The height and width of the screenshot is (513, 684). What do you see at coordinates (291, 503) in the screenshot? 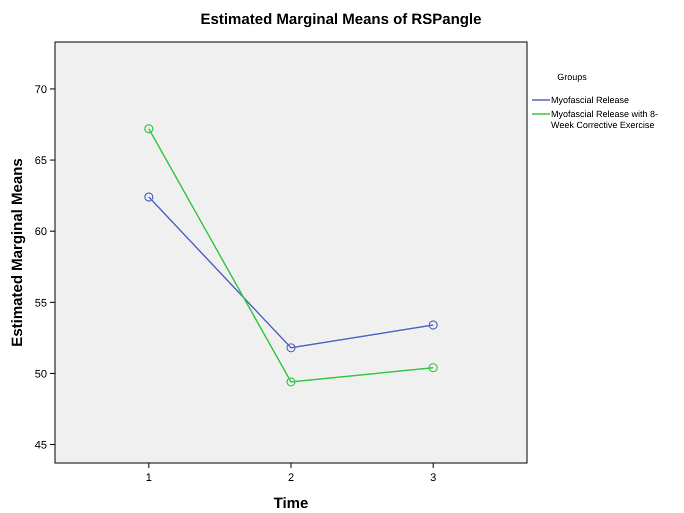
I see `x-axis-title: Time` at bounding box center [291, 503].